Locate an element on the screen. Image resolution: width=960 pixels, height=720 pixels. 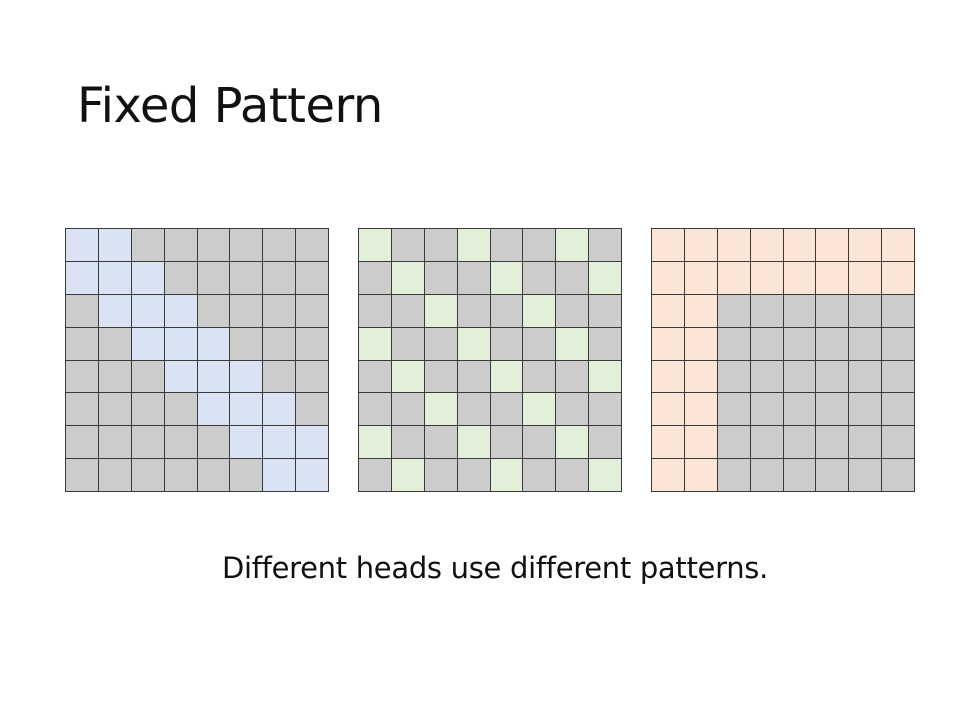
attention-pattern-local is located at coordinates (197, 360).